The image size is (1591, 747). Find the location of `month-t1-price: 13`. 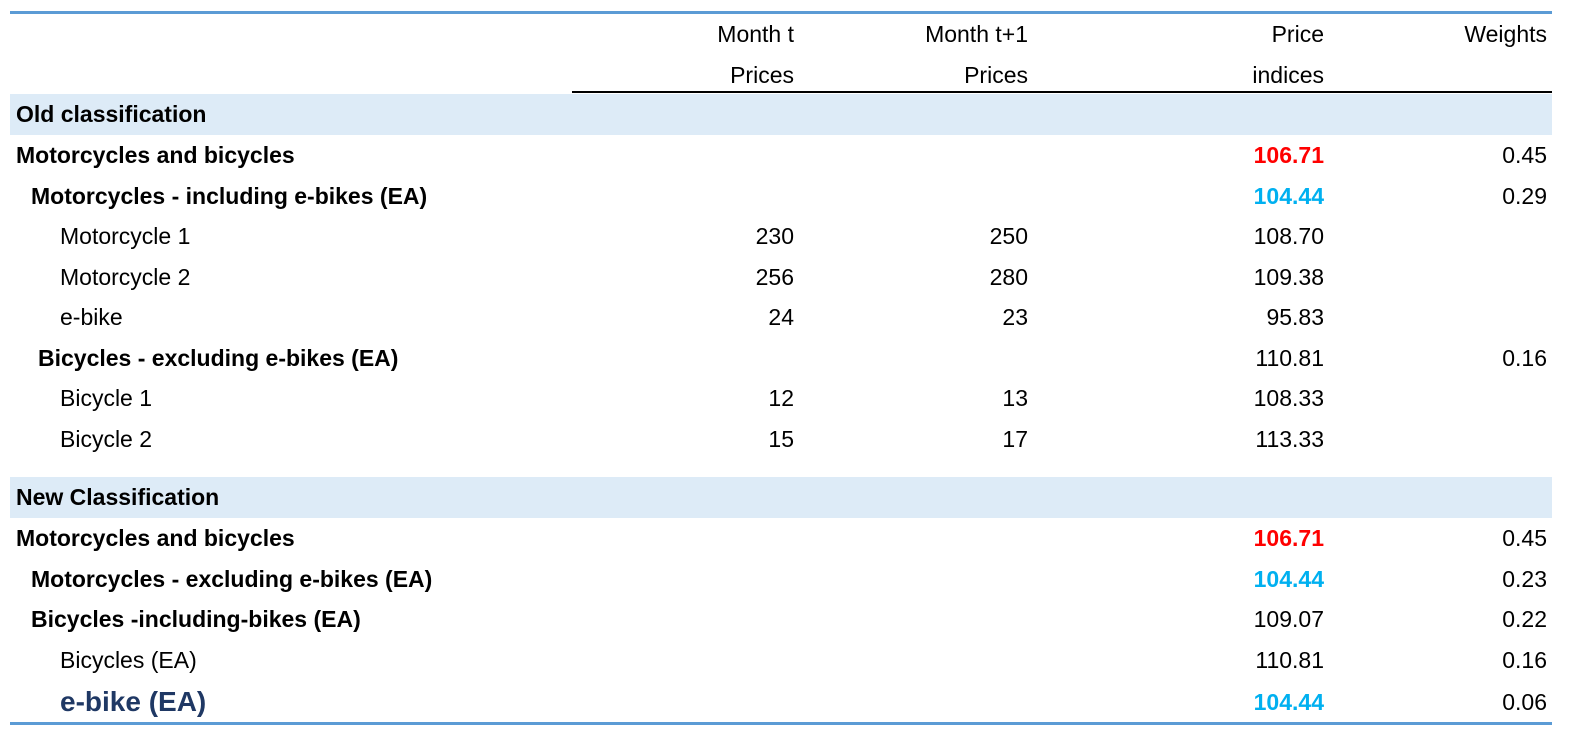

month-t1-price: 13 is located at coordinates (1015, 398).